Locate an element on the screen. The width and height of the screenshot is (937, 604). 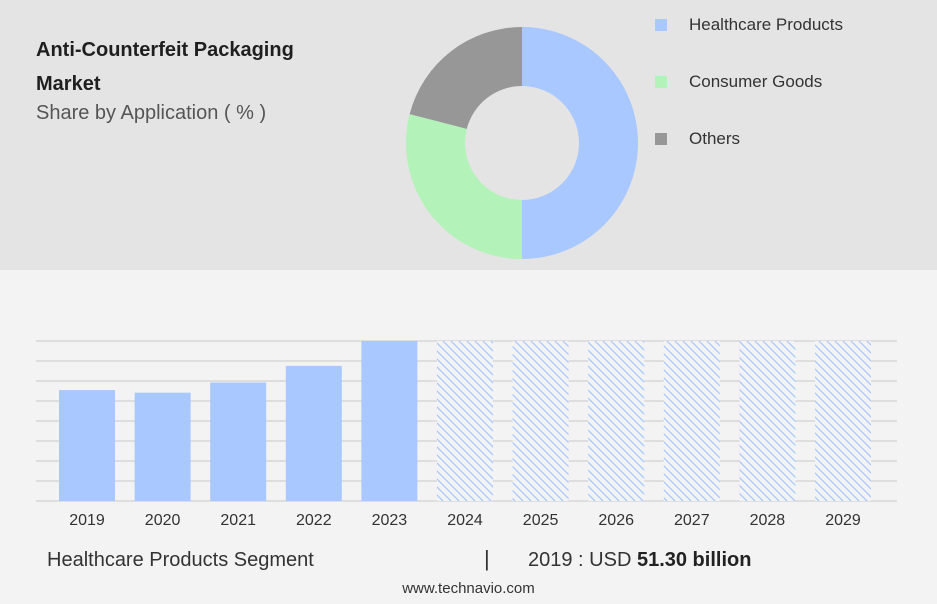
x-tick-label: 2019 is located at coordinates (87, 520).